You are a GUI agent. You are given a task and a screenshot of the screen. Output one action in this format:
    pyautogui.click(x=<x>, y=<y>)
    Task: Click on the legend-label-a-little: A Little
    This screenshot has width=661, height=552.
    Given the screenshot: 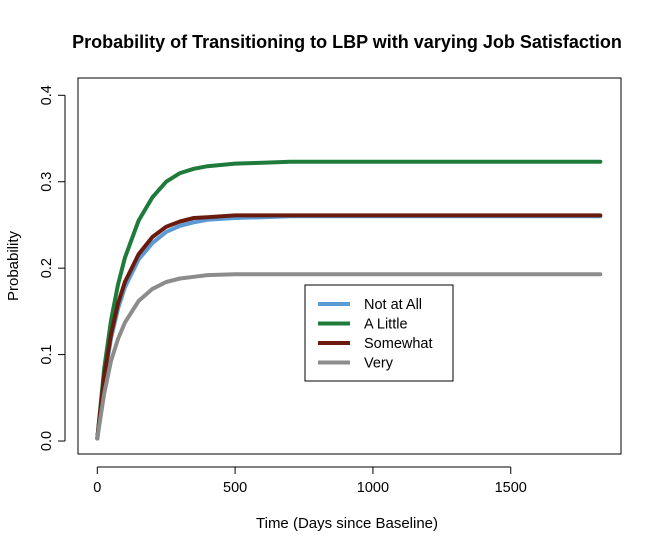 What is the action you would take?
    pyautogui.click(x=386, y=325)
    